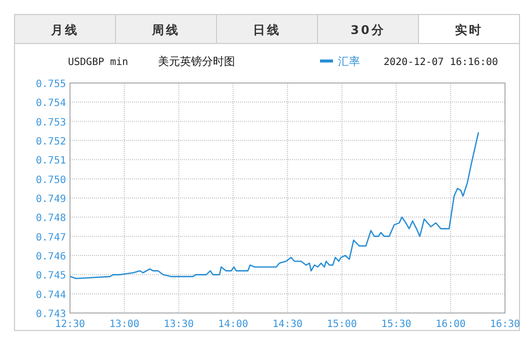 This screenshot has height=340, width=529. Describe the element at coordinates (51, 314) in the screenshot. I see `y-tick-label: 0.743` at that location.